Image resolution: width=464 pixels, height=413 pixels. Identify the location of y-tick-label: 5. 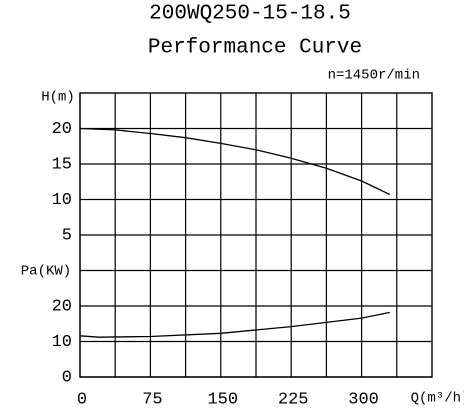
(67, 235).